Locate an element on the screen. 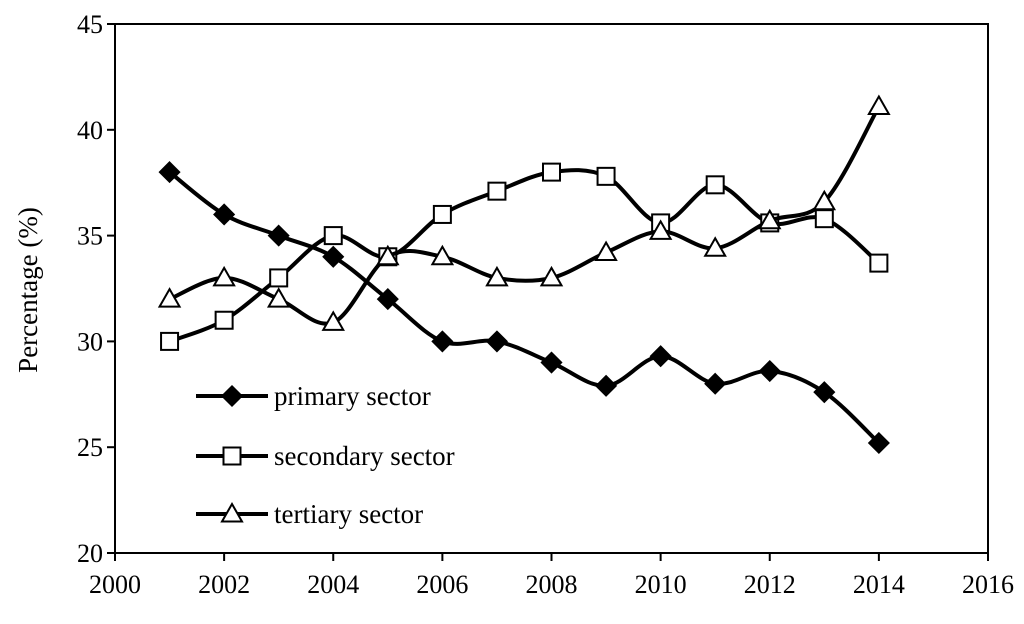 This screenshot has width=1024, height=624. point-secondary-sector-2004 is located at coordinates (333, 236).